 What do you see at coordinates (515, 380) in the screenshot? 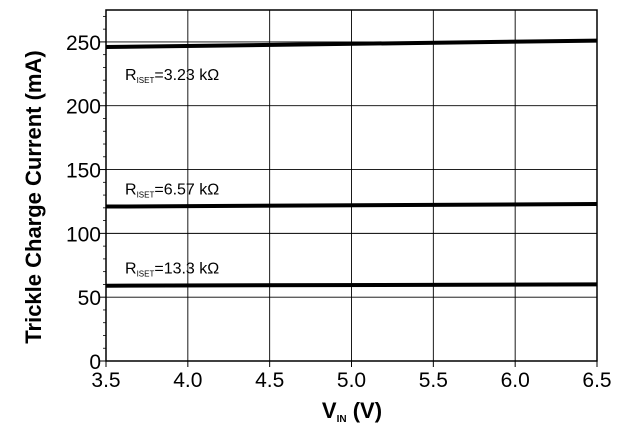
I see `x-tick-label: 6.0` at bounding box center [515, 380].